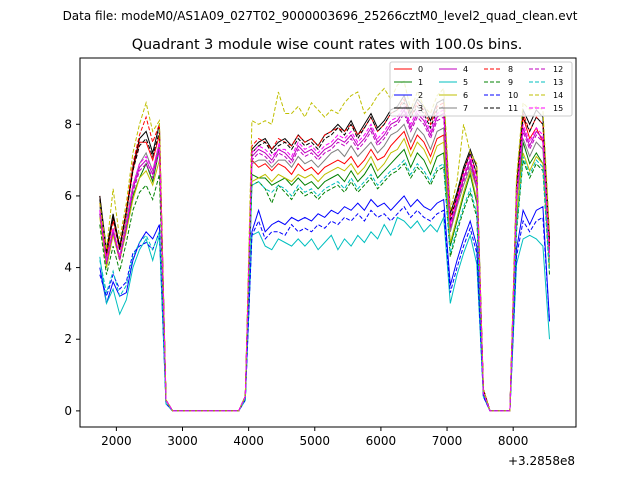  I want to click on x-tick-label: 3000, so click(182, 441).